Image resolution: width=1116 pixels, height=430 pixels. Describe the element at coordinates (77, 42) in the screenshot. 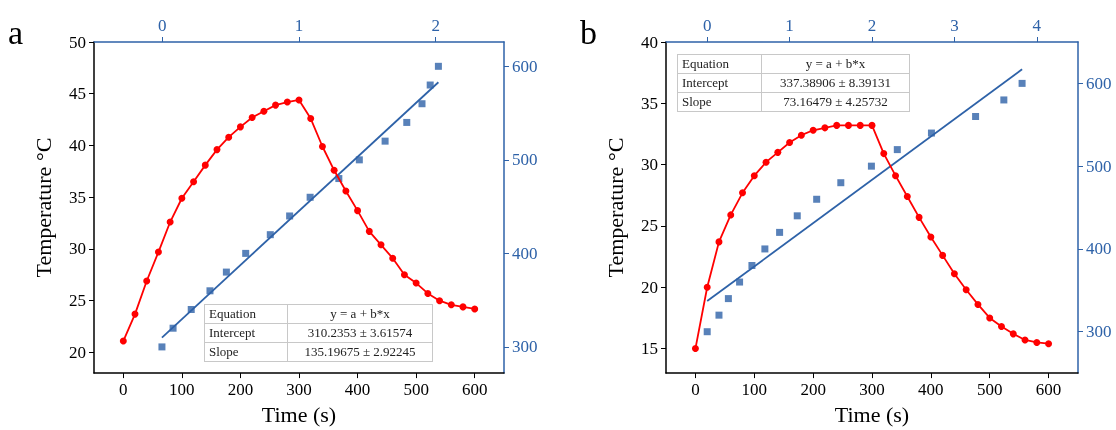

I see `y-tick-label: 50` at that location.